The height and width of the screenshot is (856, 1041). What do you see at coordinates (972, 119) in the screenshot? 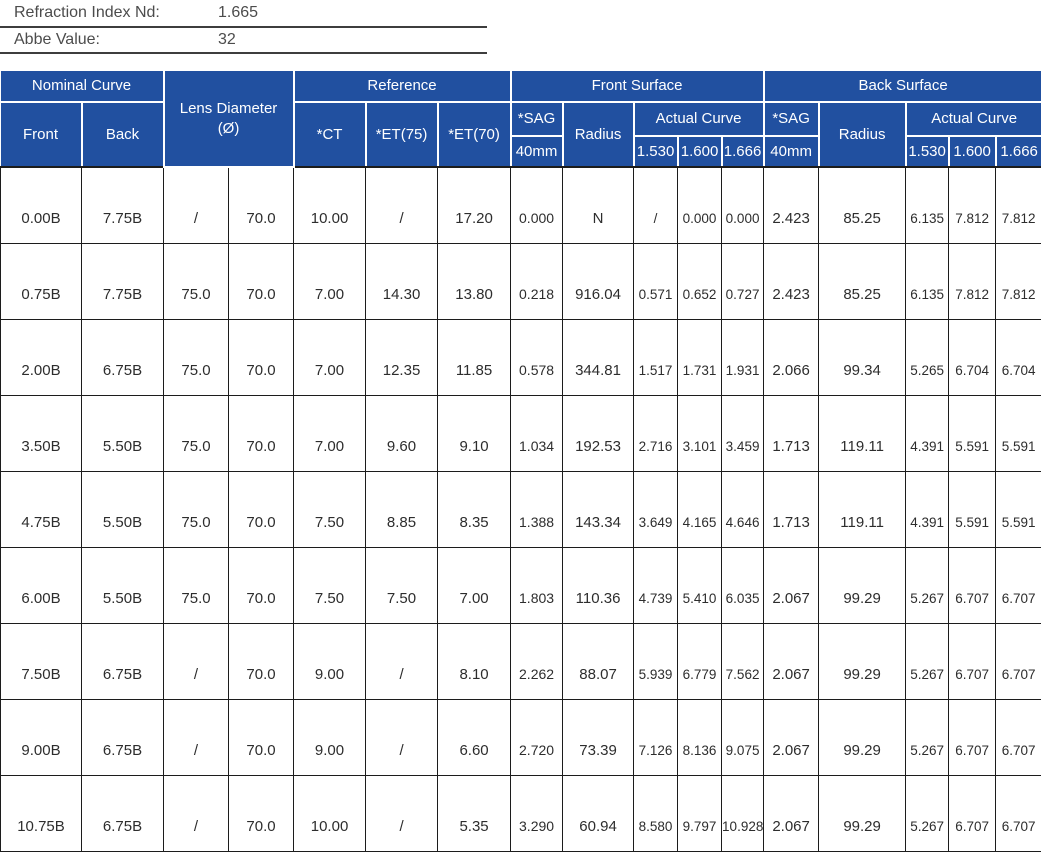
I see `header-back-actual-curve: Actual Curve` at bounding box center [972, 119].